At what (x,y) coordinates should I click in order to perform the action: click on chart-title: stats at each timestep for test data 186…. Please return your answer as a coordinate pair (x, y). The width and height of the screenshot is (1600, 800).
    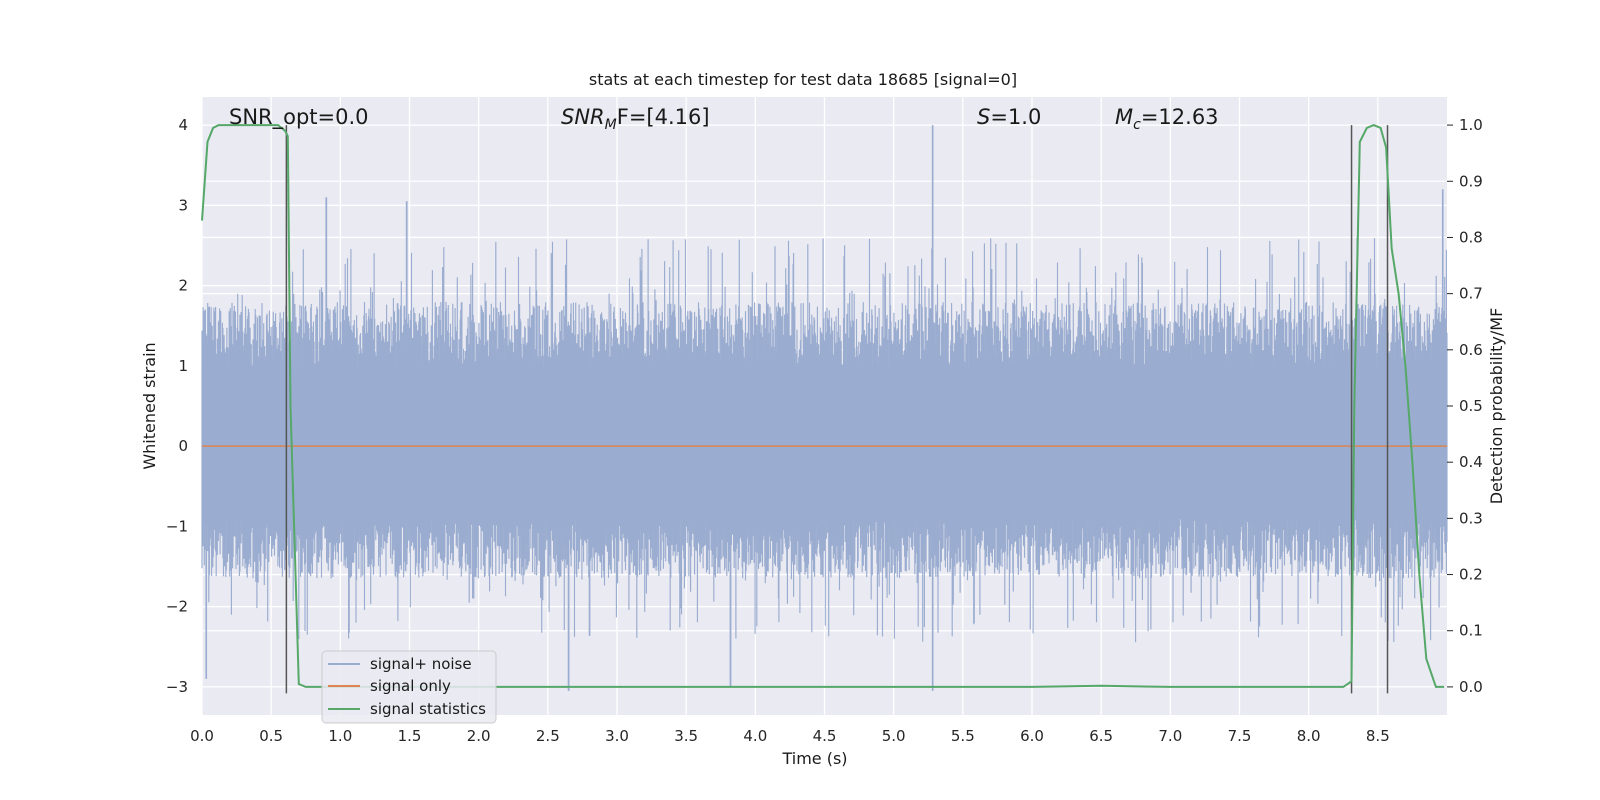
    Looking at the image, I should click on (803, 79).